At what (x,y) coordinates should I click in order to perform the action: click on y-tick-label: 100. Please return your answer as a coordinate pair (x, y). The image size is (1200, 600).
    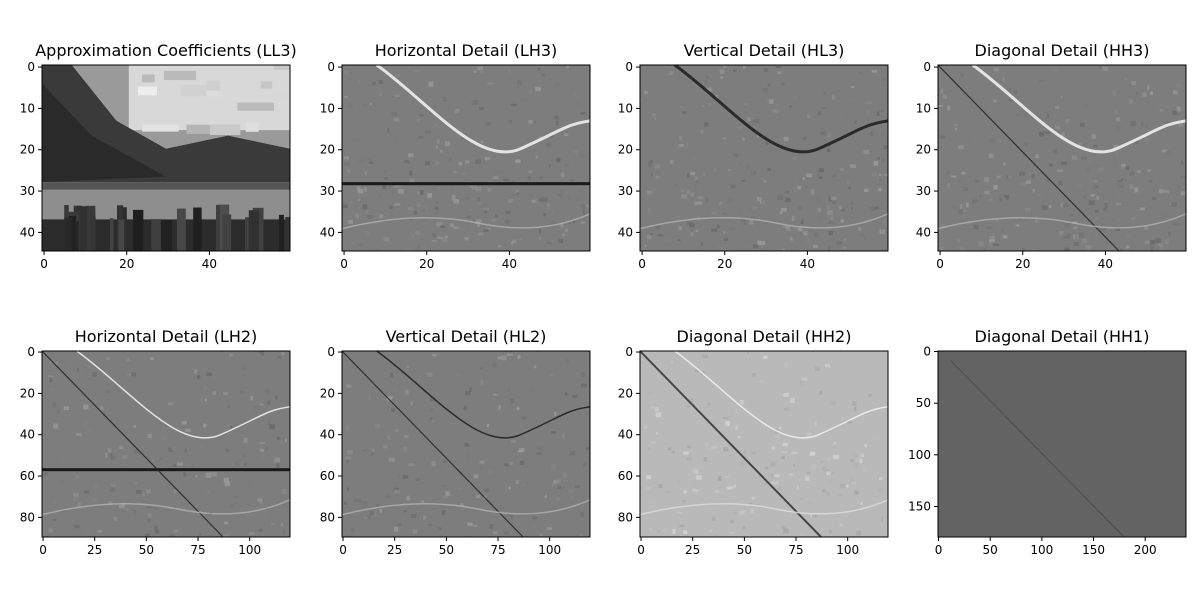
    Looking at the image, I should click on (919, 455).